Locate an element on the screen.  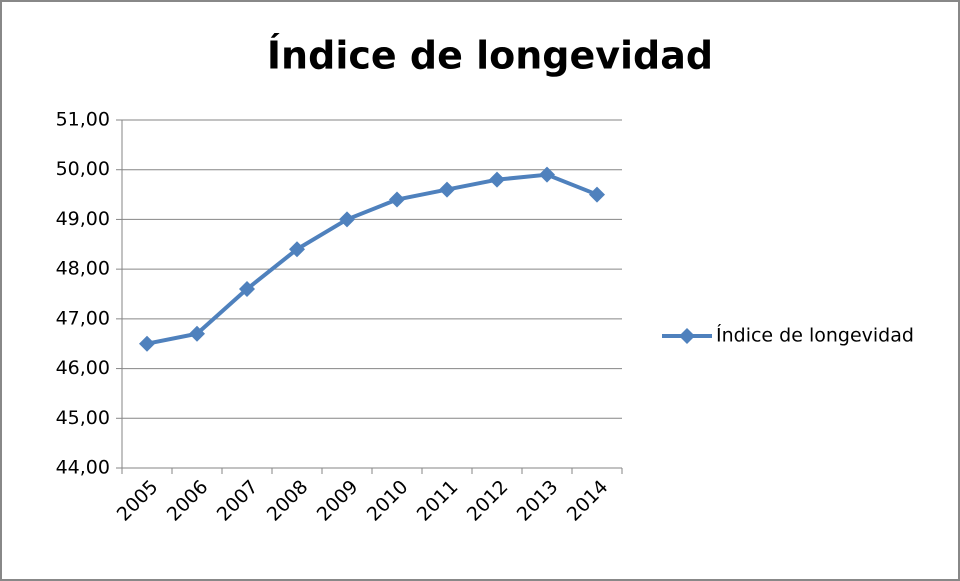
legend-marker is located at coordinates (687, 336).